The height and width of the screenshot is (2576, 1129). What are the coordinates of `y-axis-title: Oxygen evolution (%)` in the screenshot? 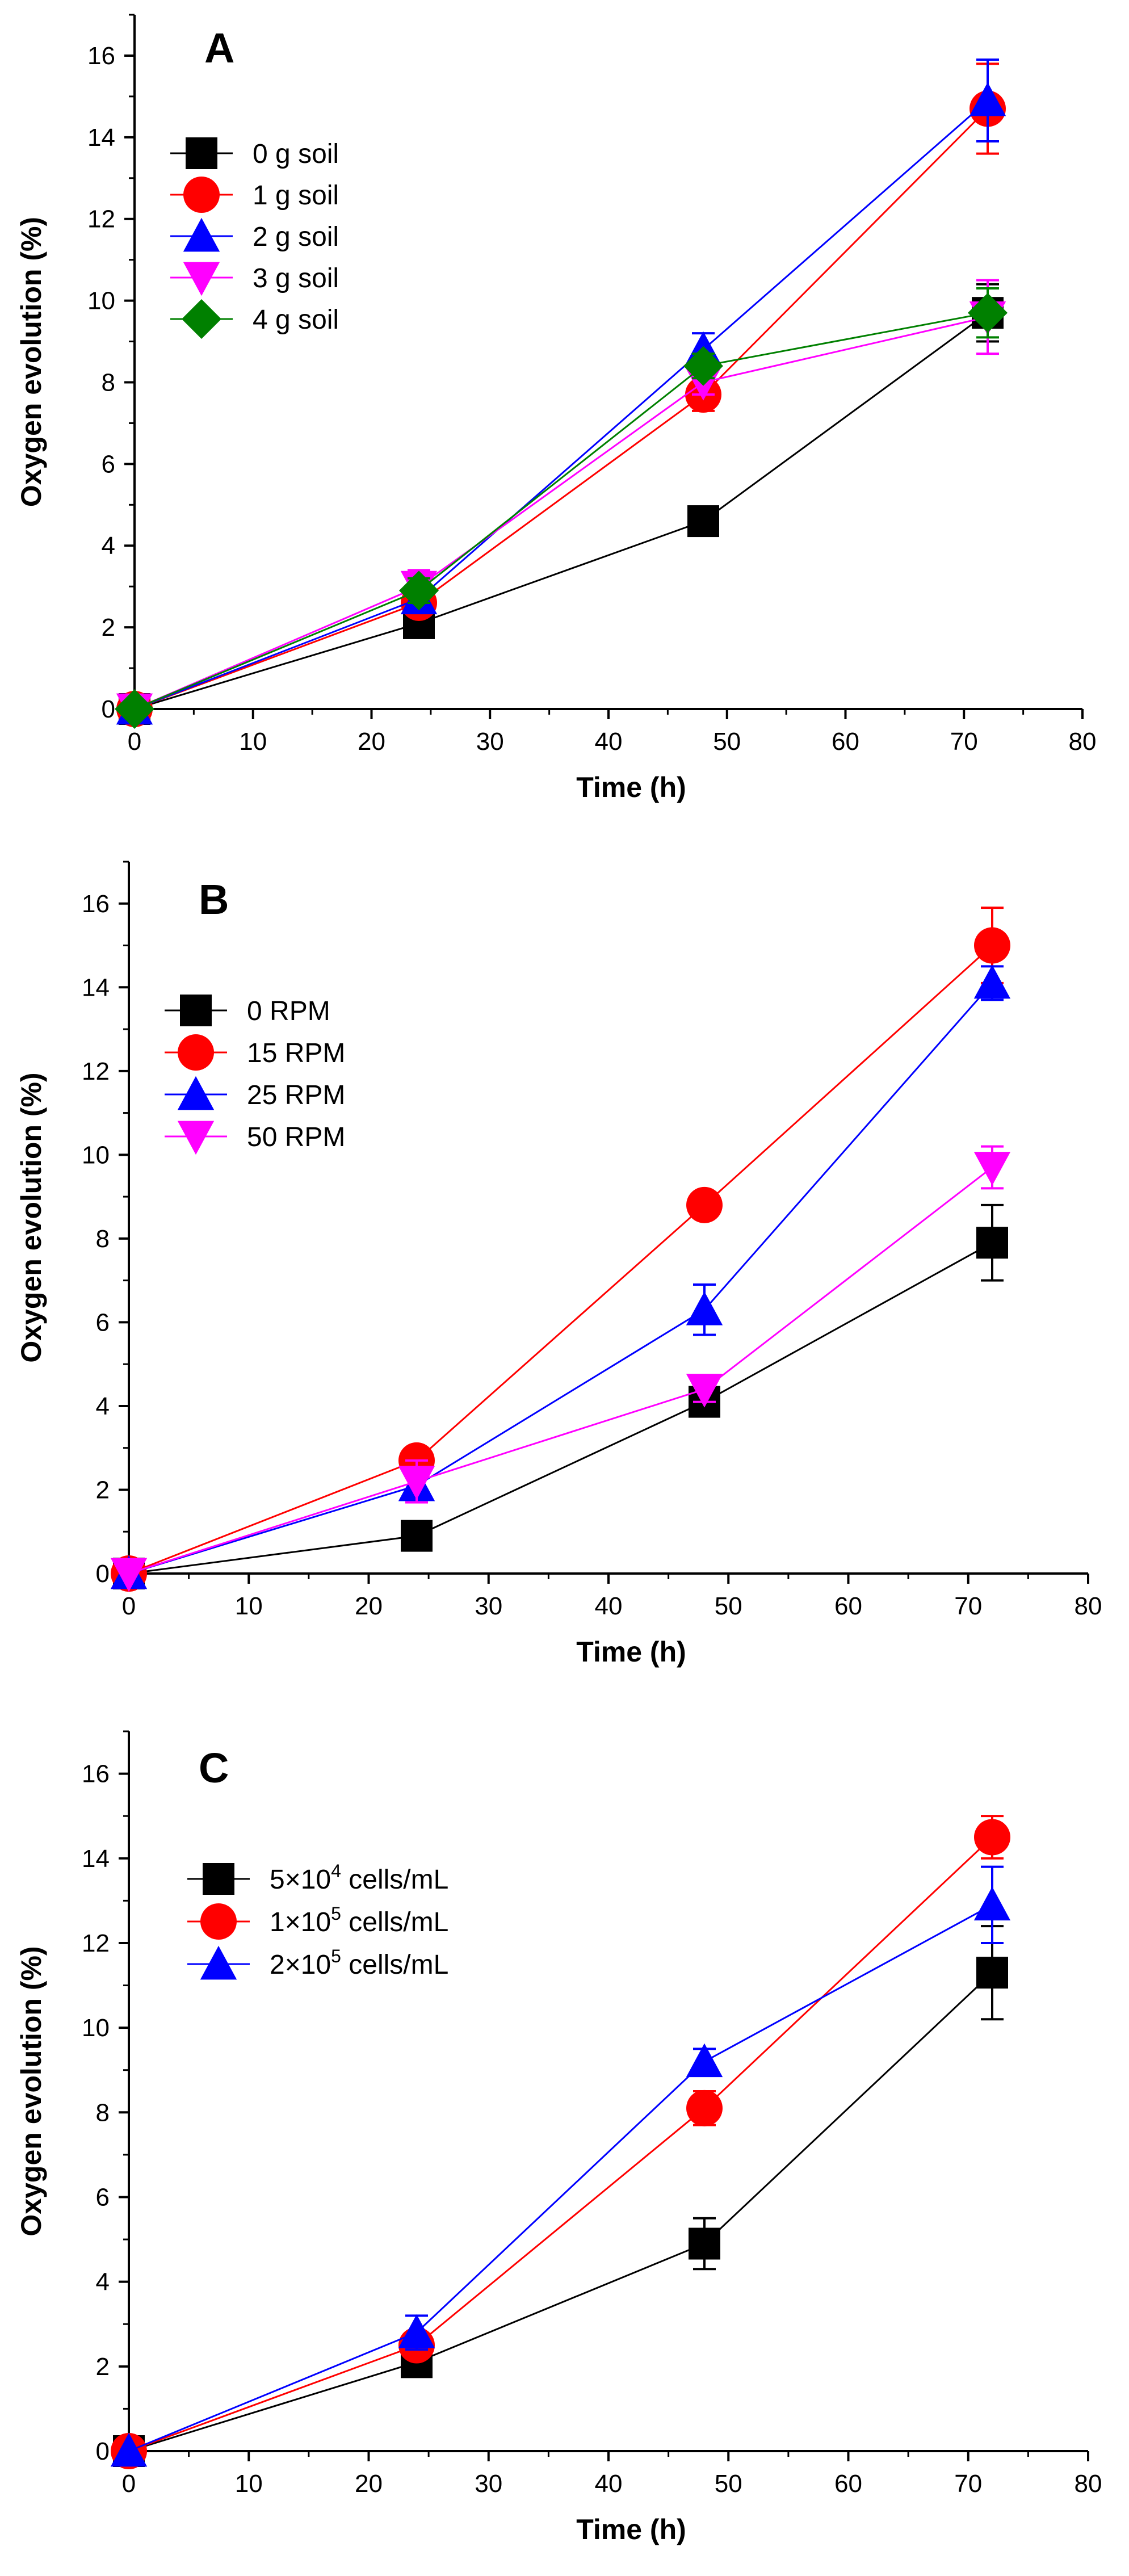 It's located at (31, 1217).